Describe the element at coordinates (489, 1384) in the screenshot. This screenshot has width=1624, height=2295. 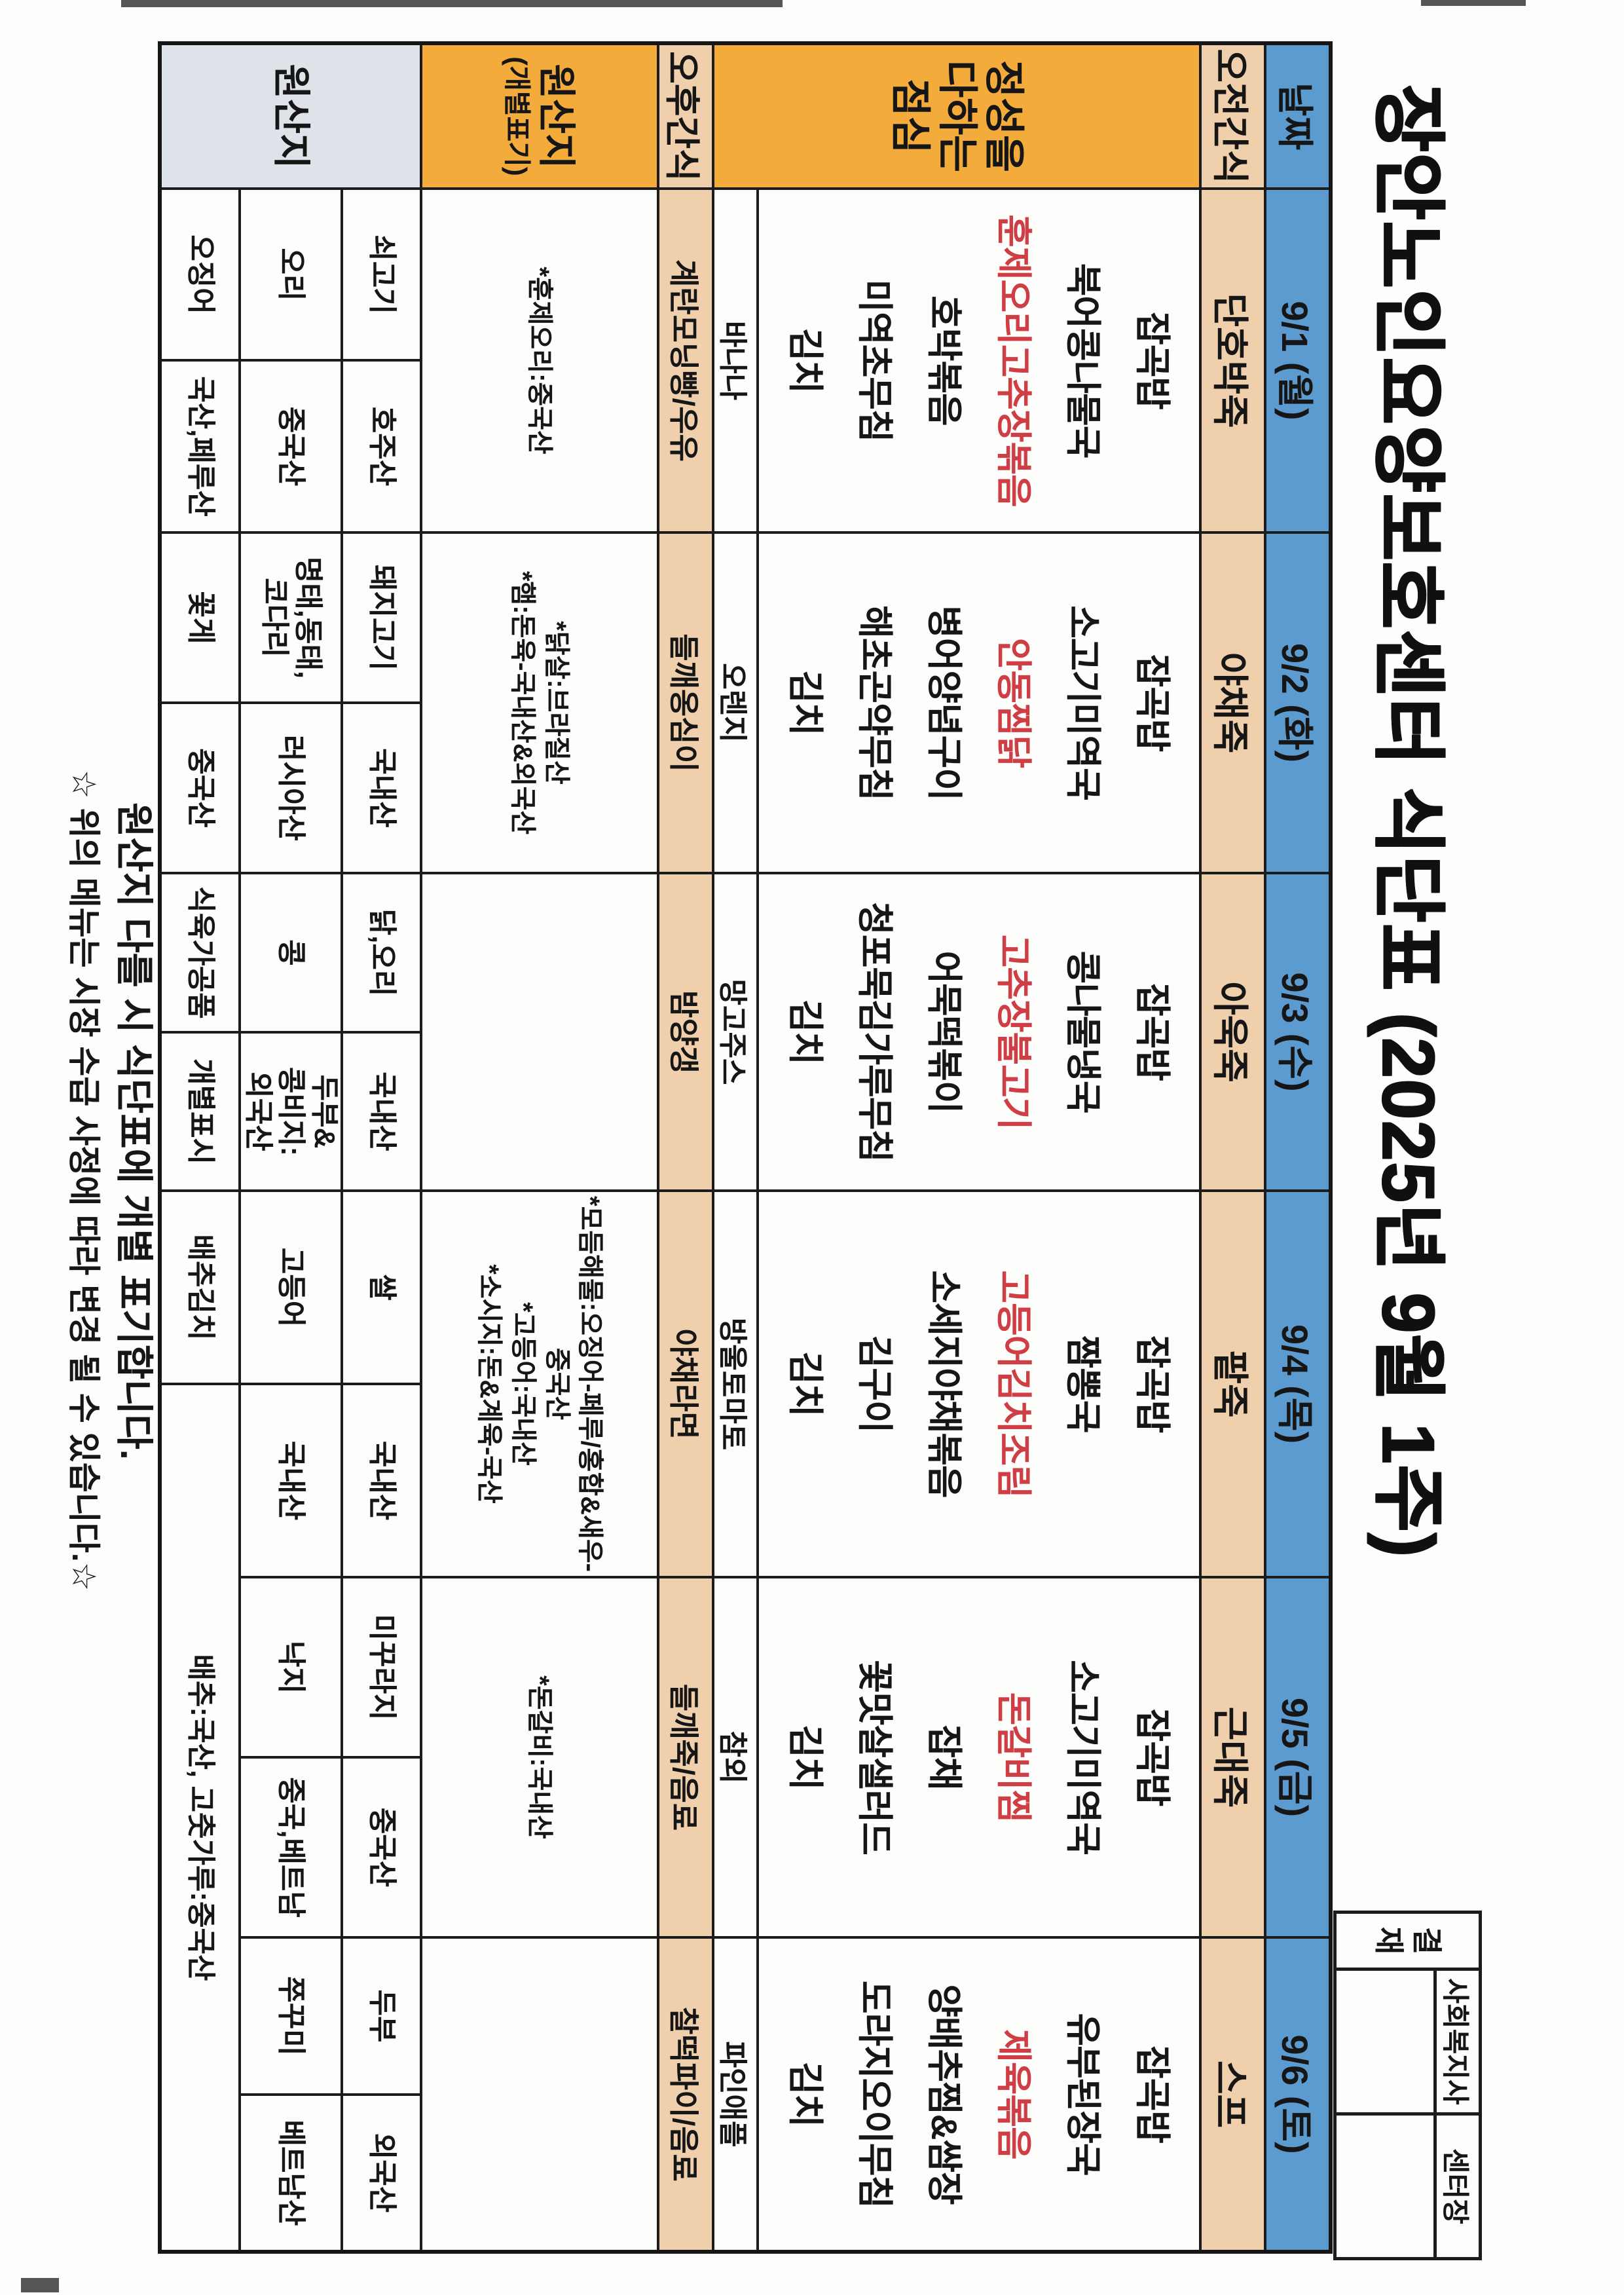
I see `origin-note: *소시지:돈&계육-국산` at that location.